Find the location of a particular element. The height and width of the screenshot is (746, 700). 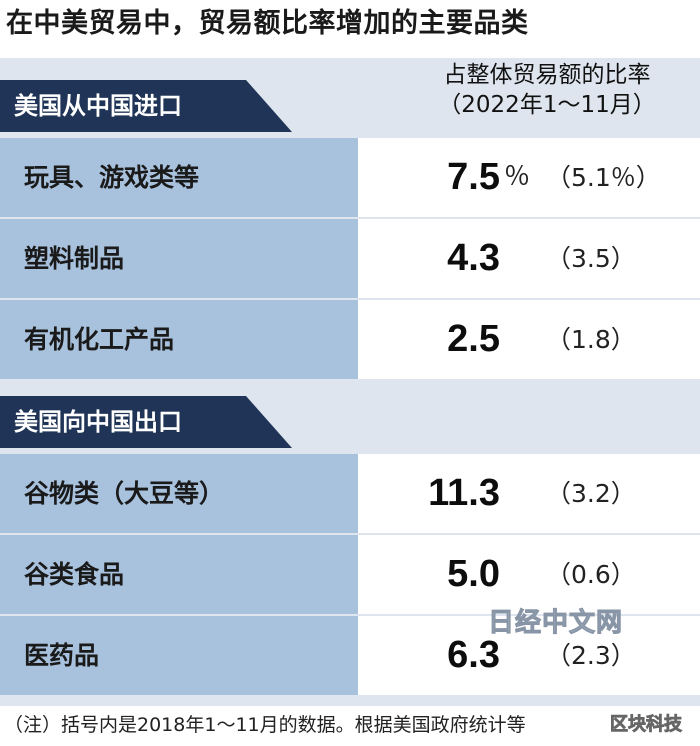

table-row: 医药品 6.3 （2.3） is located at coordinates (350, 655).